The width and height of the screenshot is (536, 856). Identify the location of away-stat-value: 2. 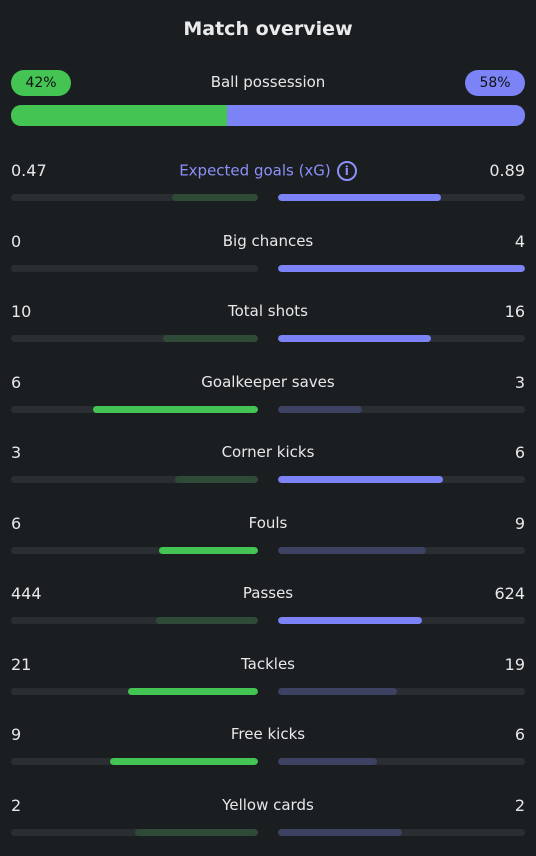
(519, 805).